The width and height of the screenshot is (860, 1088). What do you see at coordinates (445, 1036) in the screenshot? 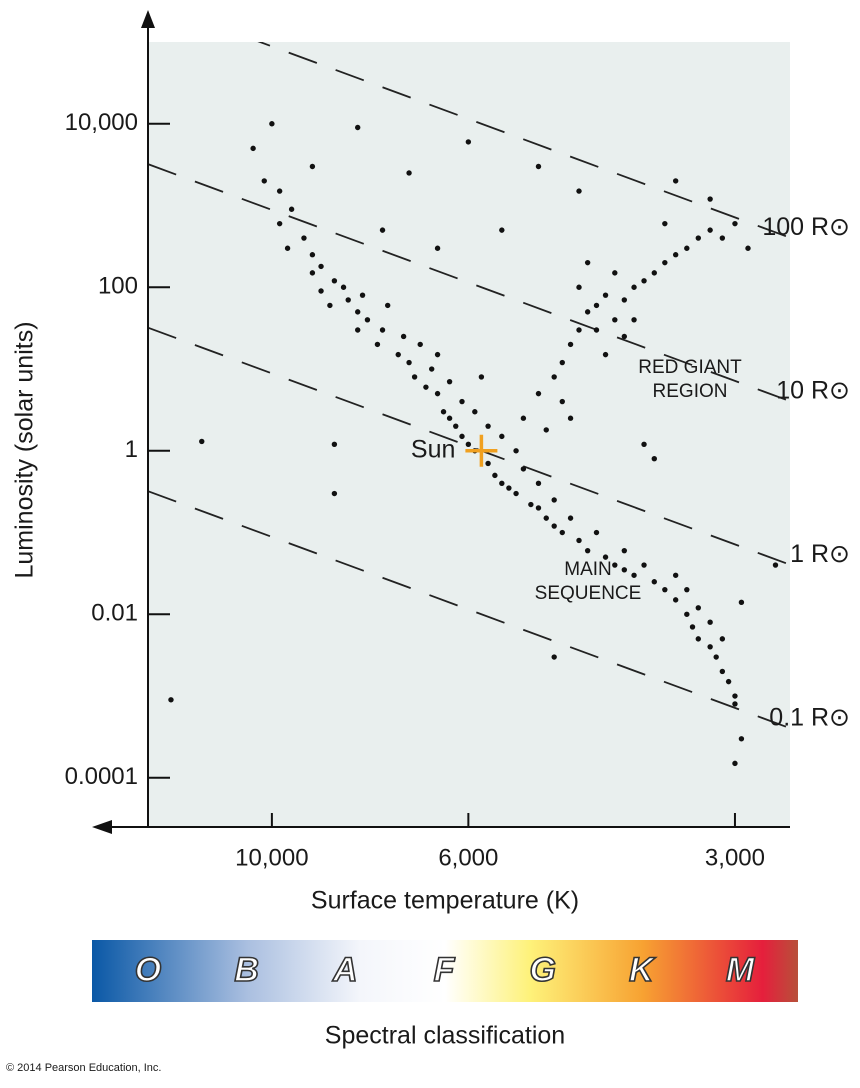
I see `spectral-title: Spectral classification` at bounding box center [445, 1036].